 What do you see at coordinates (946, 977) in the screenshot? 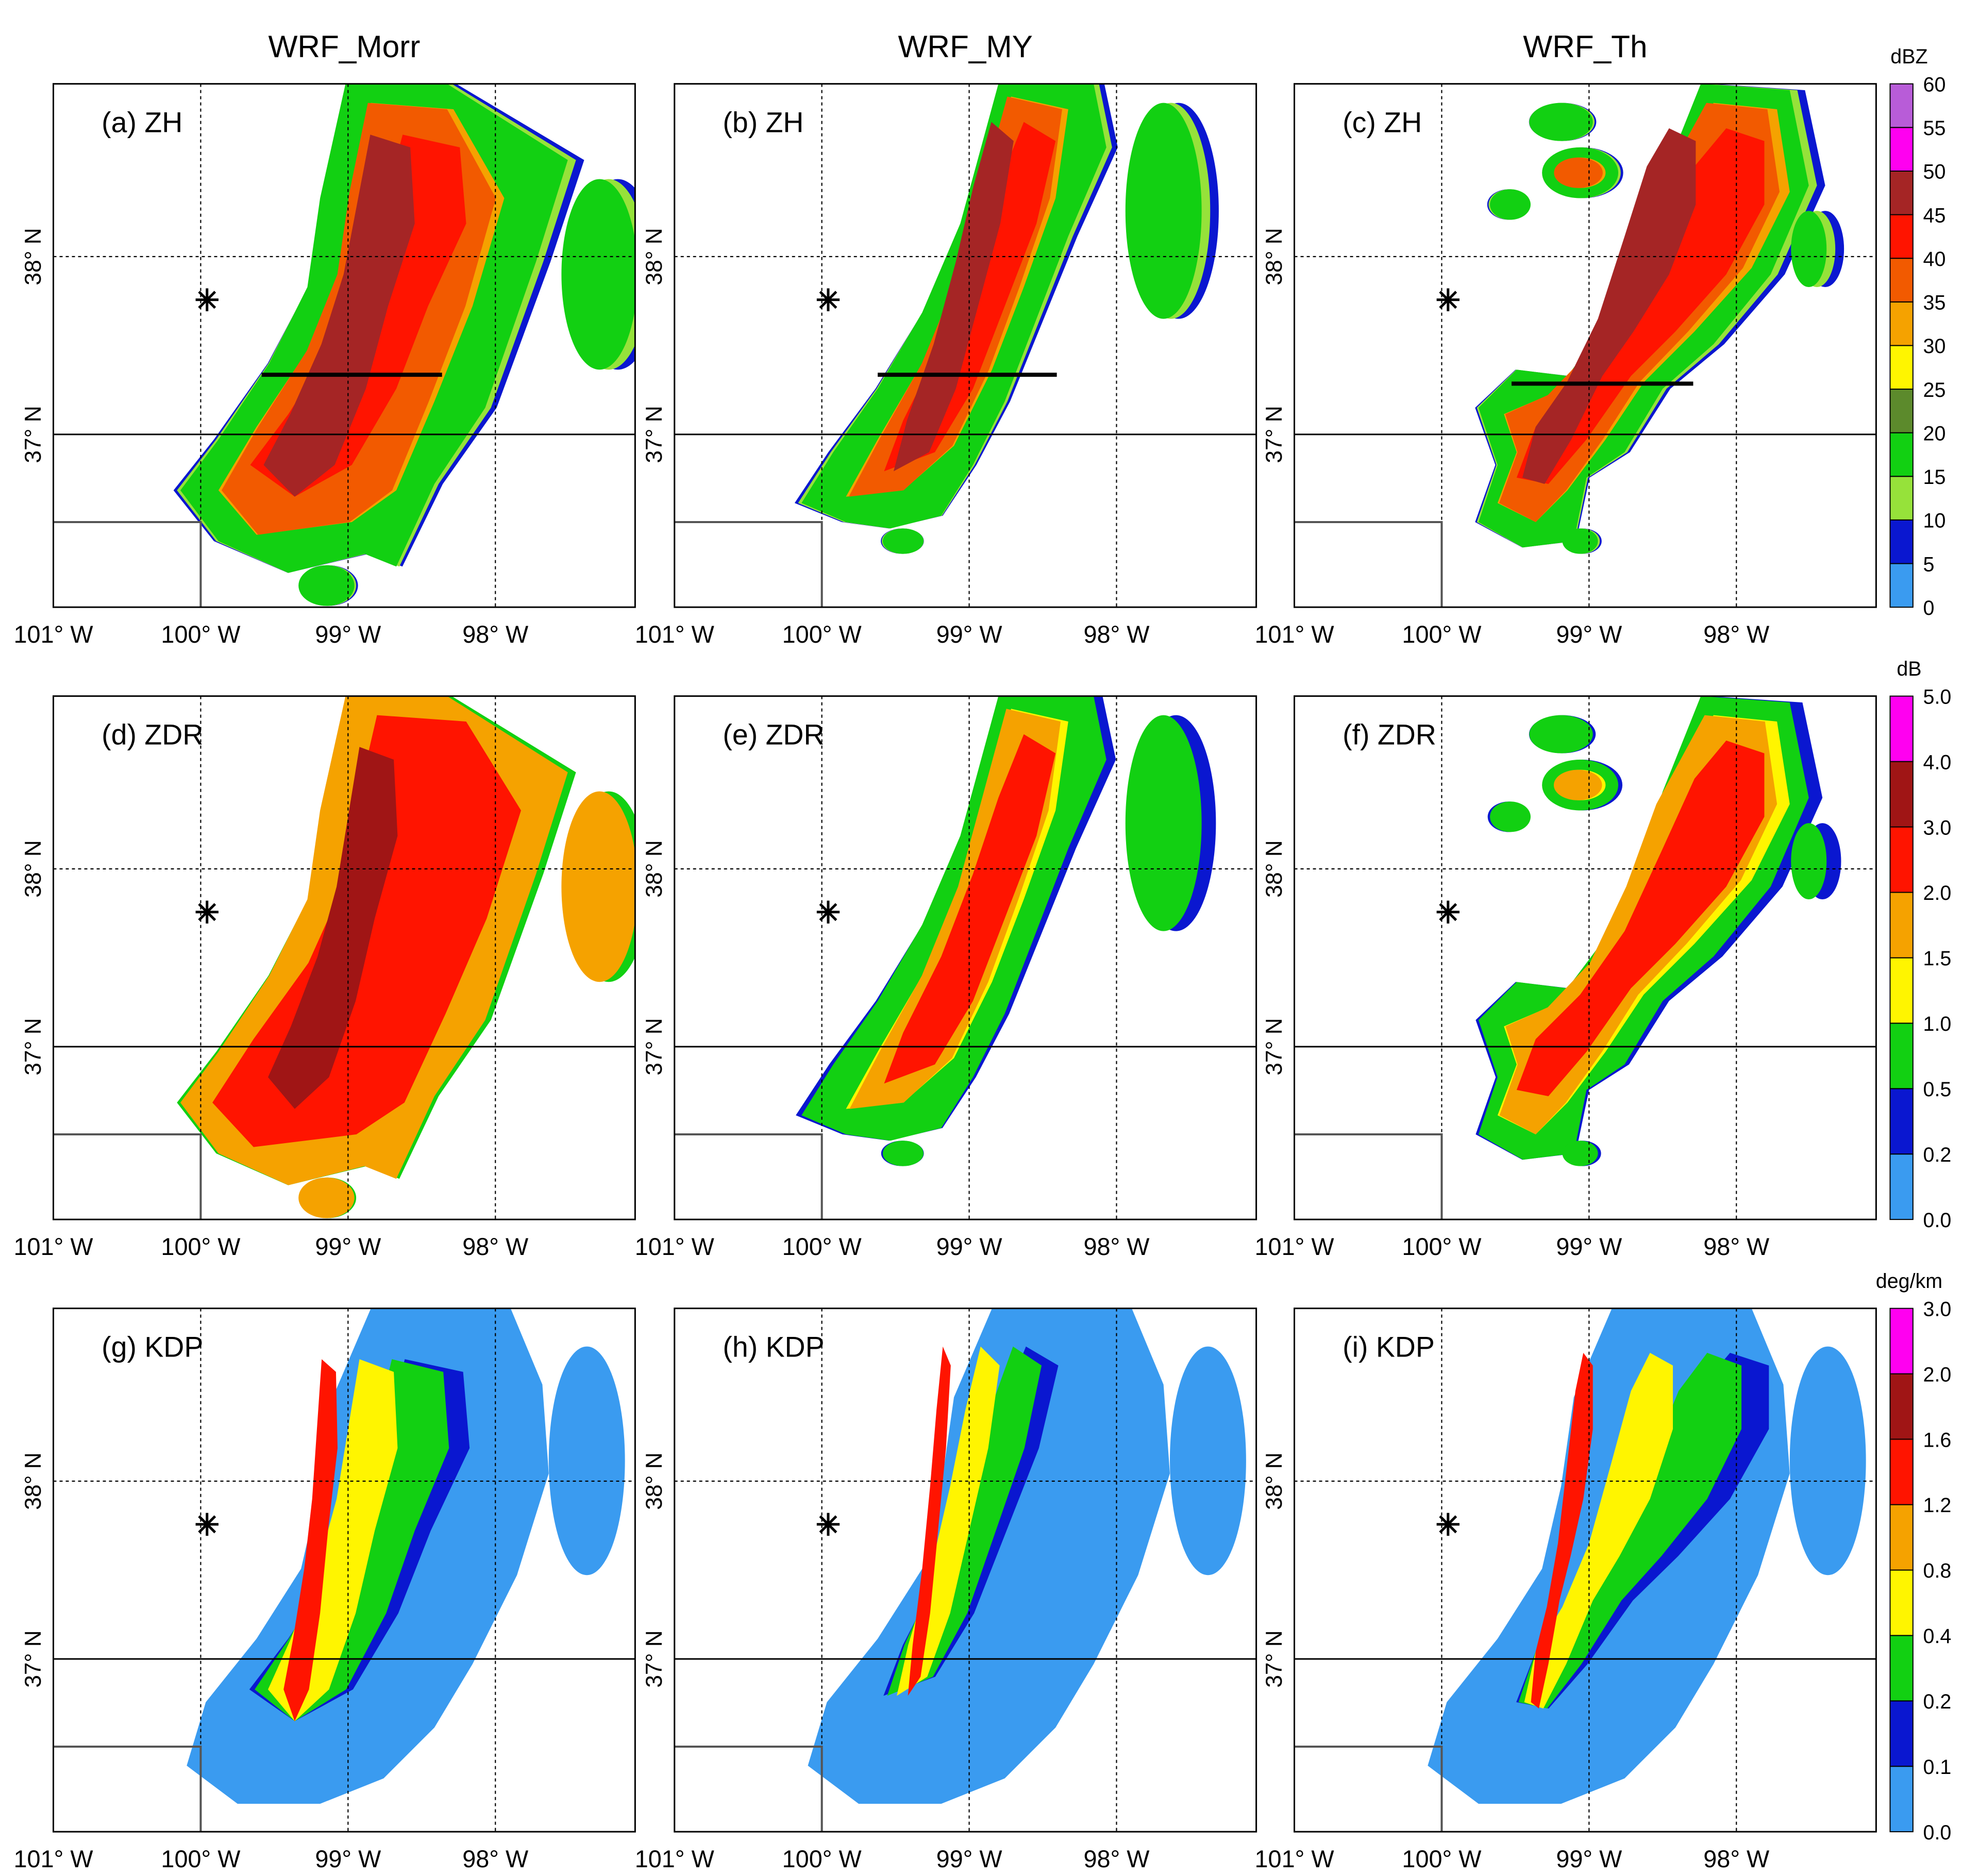
I see `map-panel-1-1: (e) ZDR 101° W 100° W 99° W 98° W 38° N 37° N` at bounding box center [946, 977].